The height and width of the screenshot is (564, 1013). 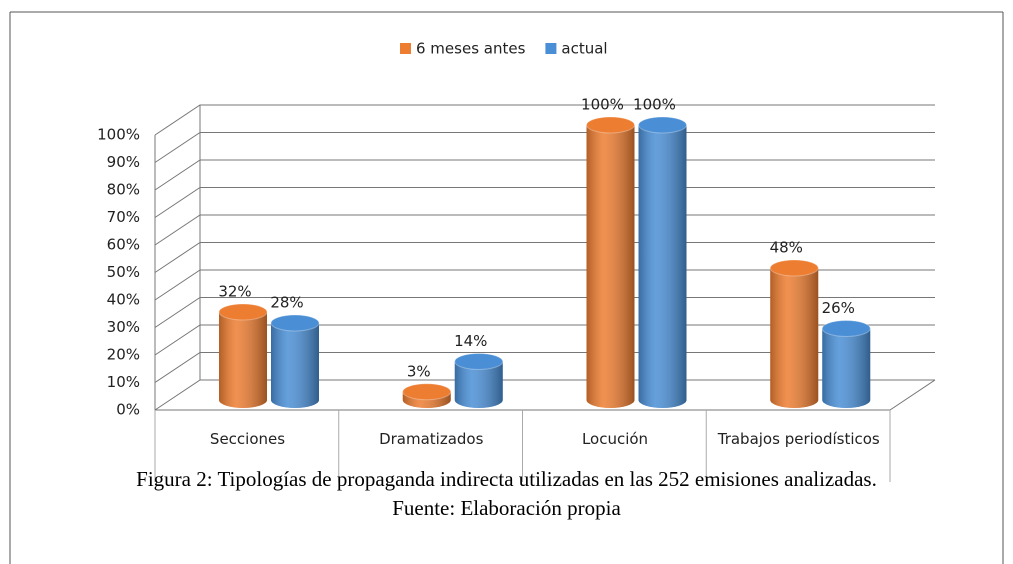 I want to click on x-tick-label: Secciones, so click(x=247, y=439).